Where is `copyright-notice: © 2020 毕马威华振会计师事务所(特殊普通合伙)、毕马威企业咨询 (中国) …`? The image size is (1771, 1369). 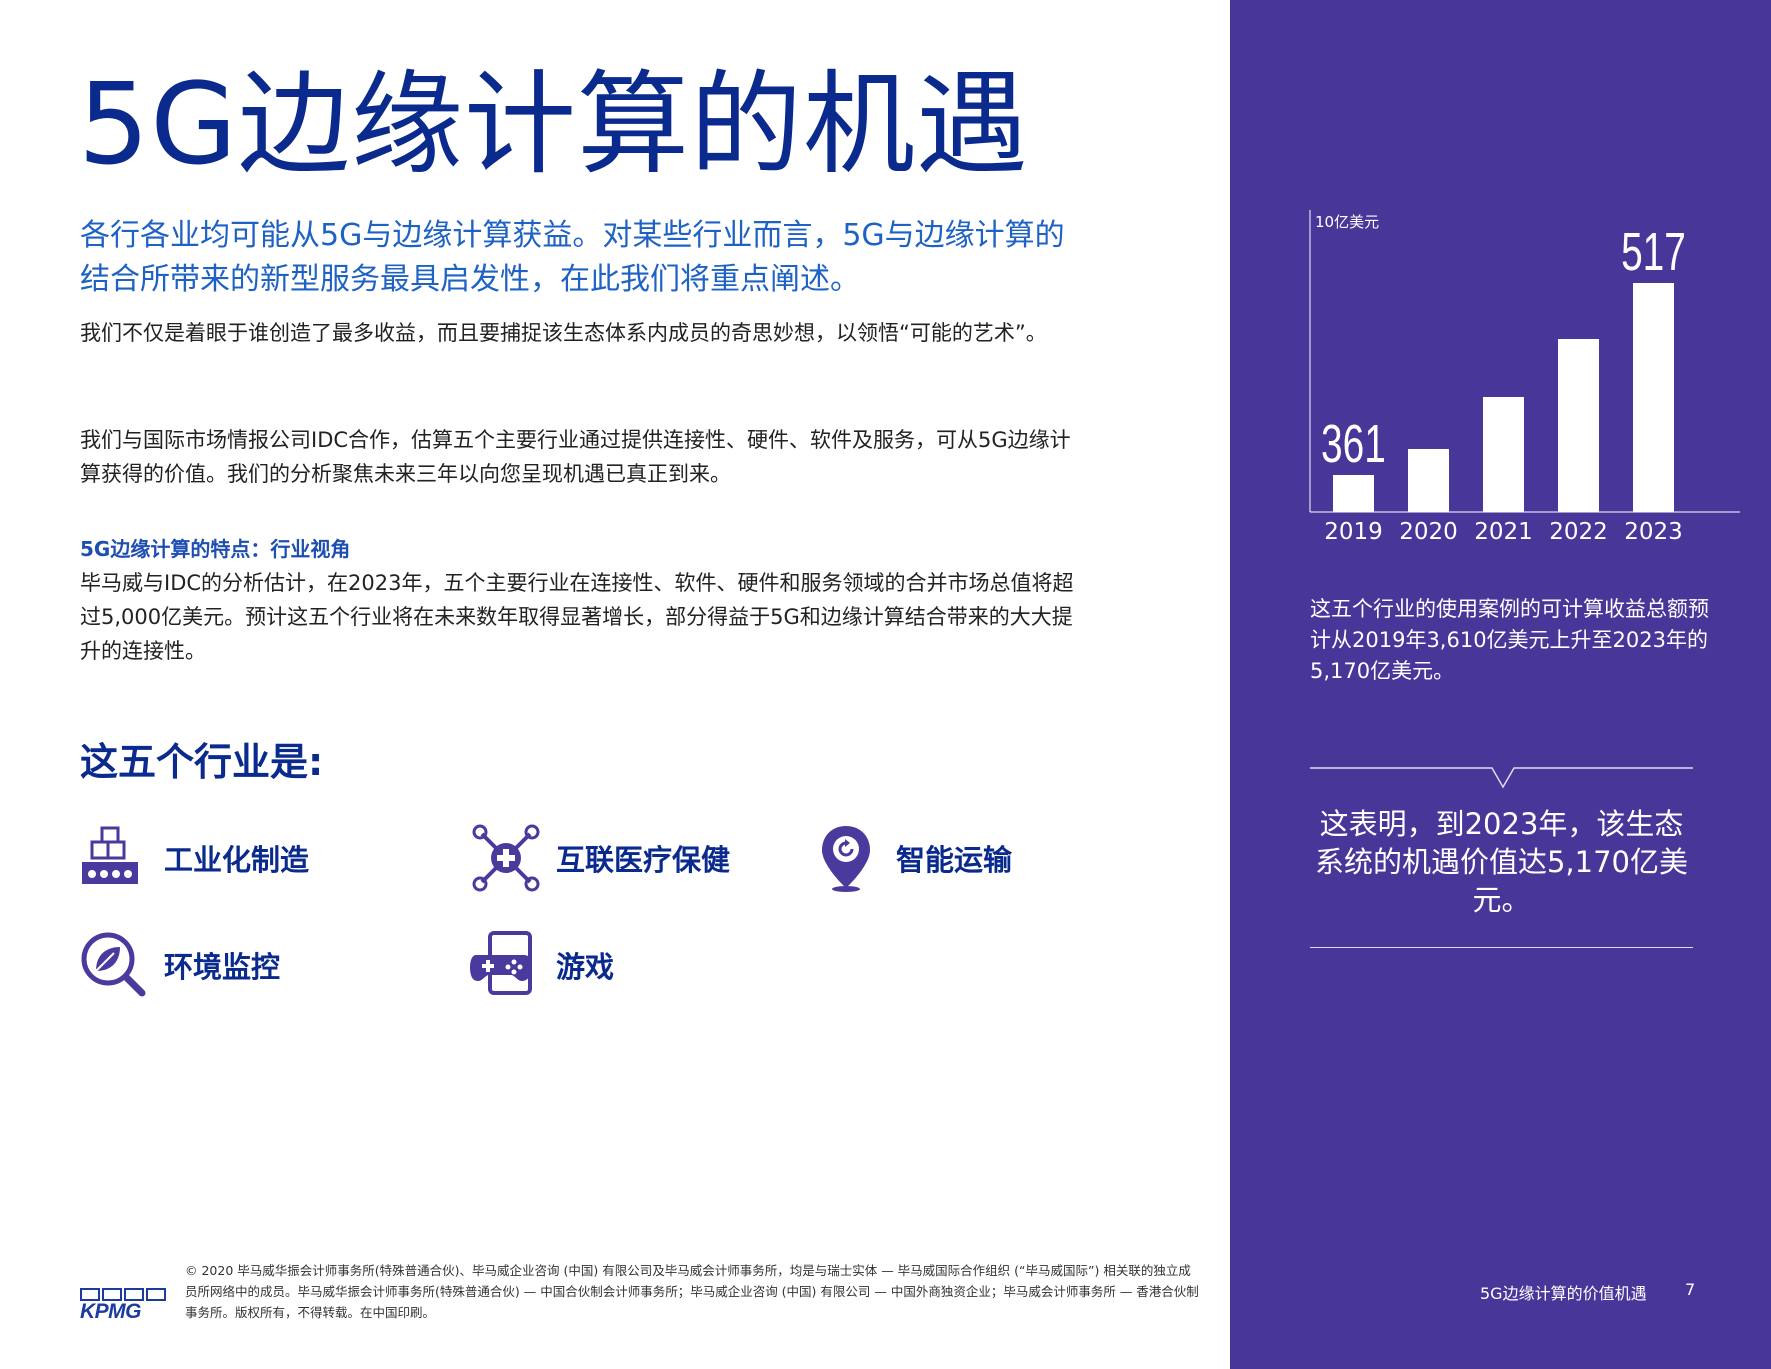 copyright-notice: © 2020 毕马威华振会计师事务所(特殊普通合伙)、毕马威企业咨询 (中国) … is located at coordinates (692, 1291).